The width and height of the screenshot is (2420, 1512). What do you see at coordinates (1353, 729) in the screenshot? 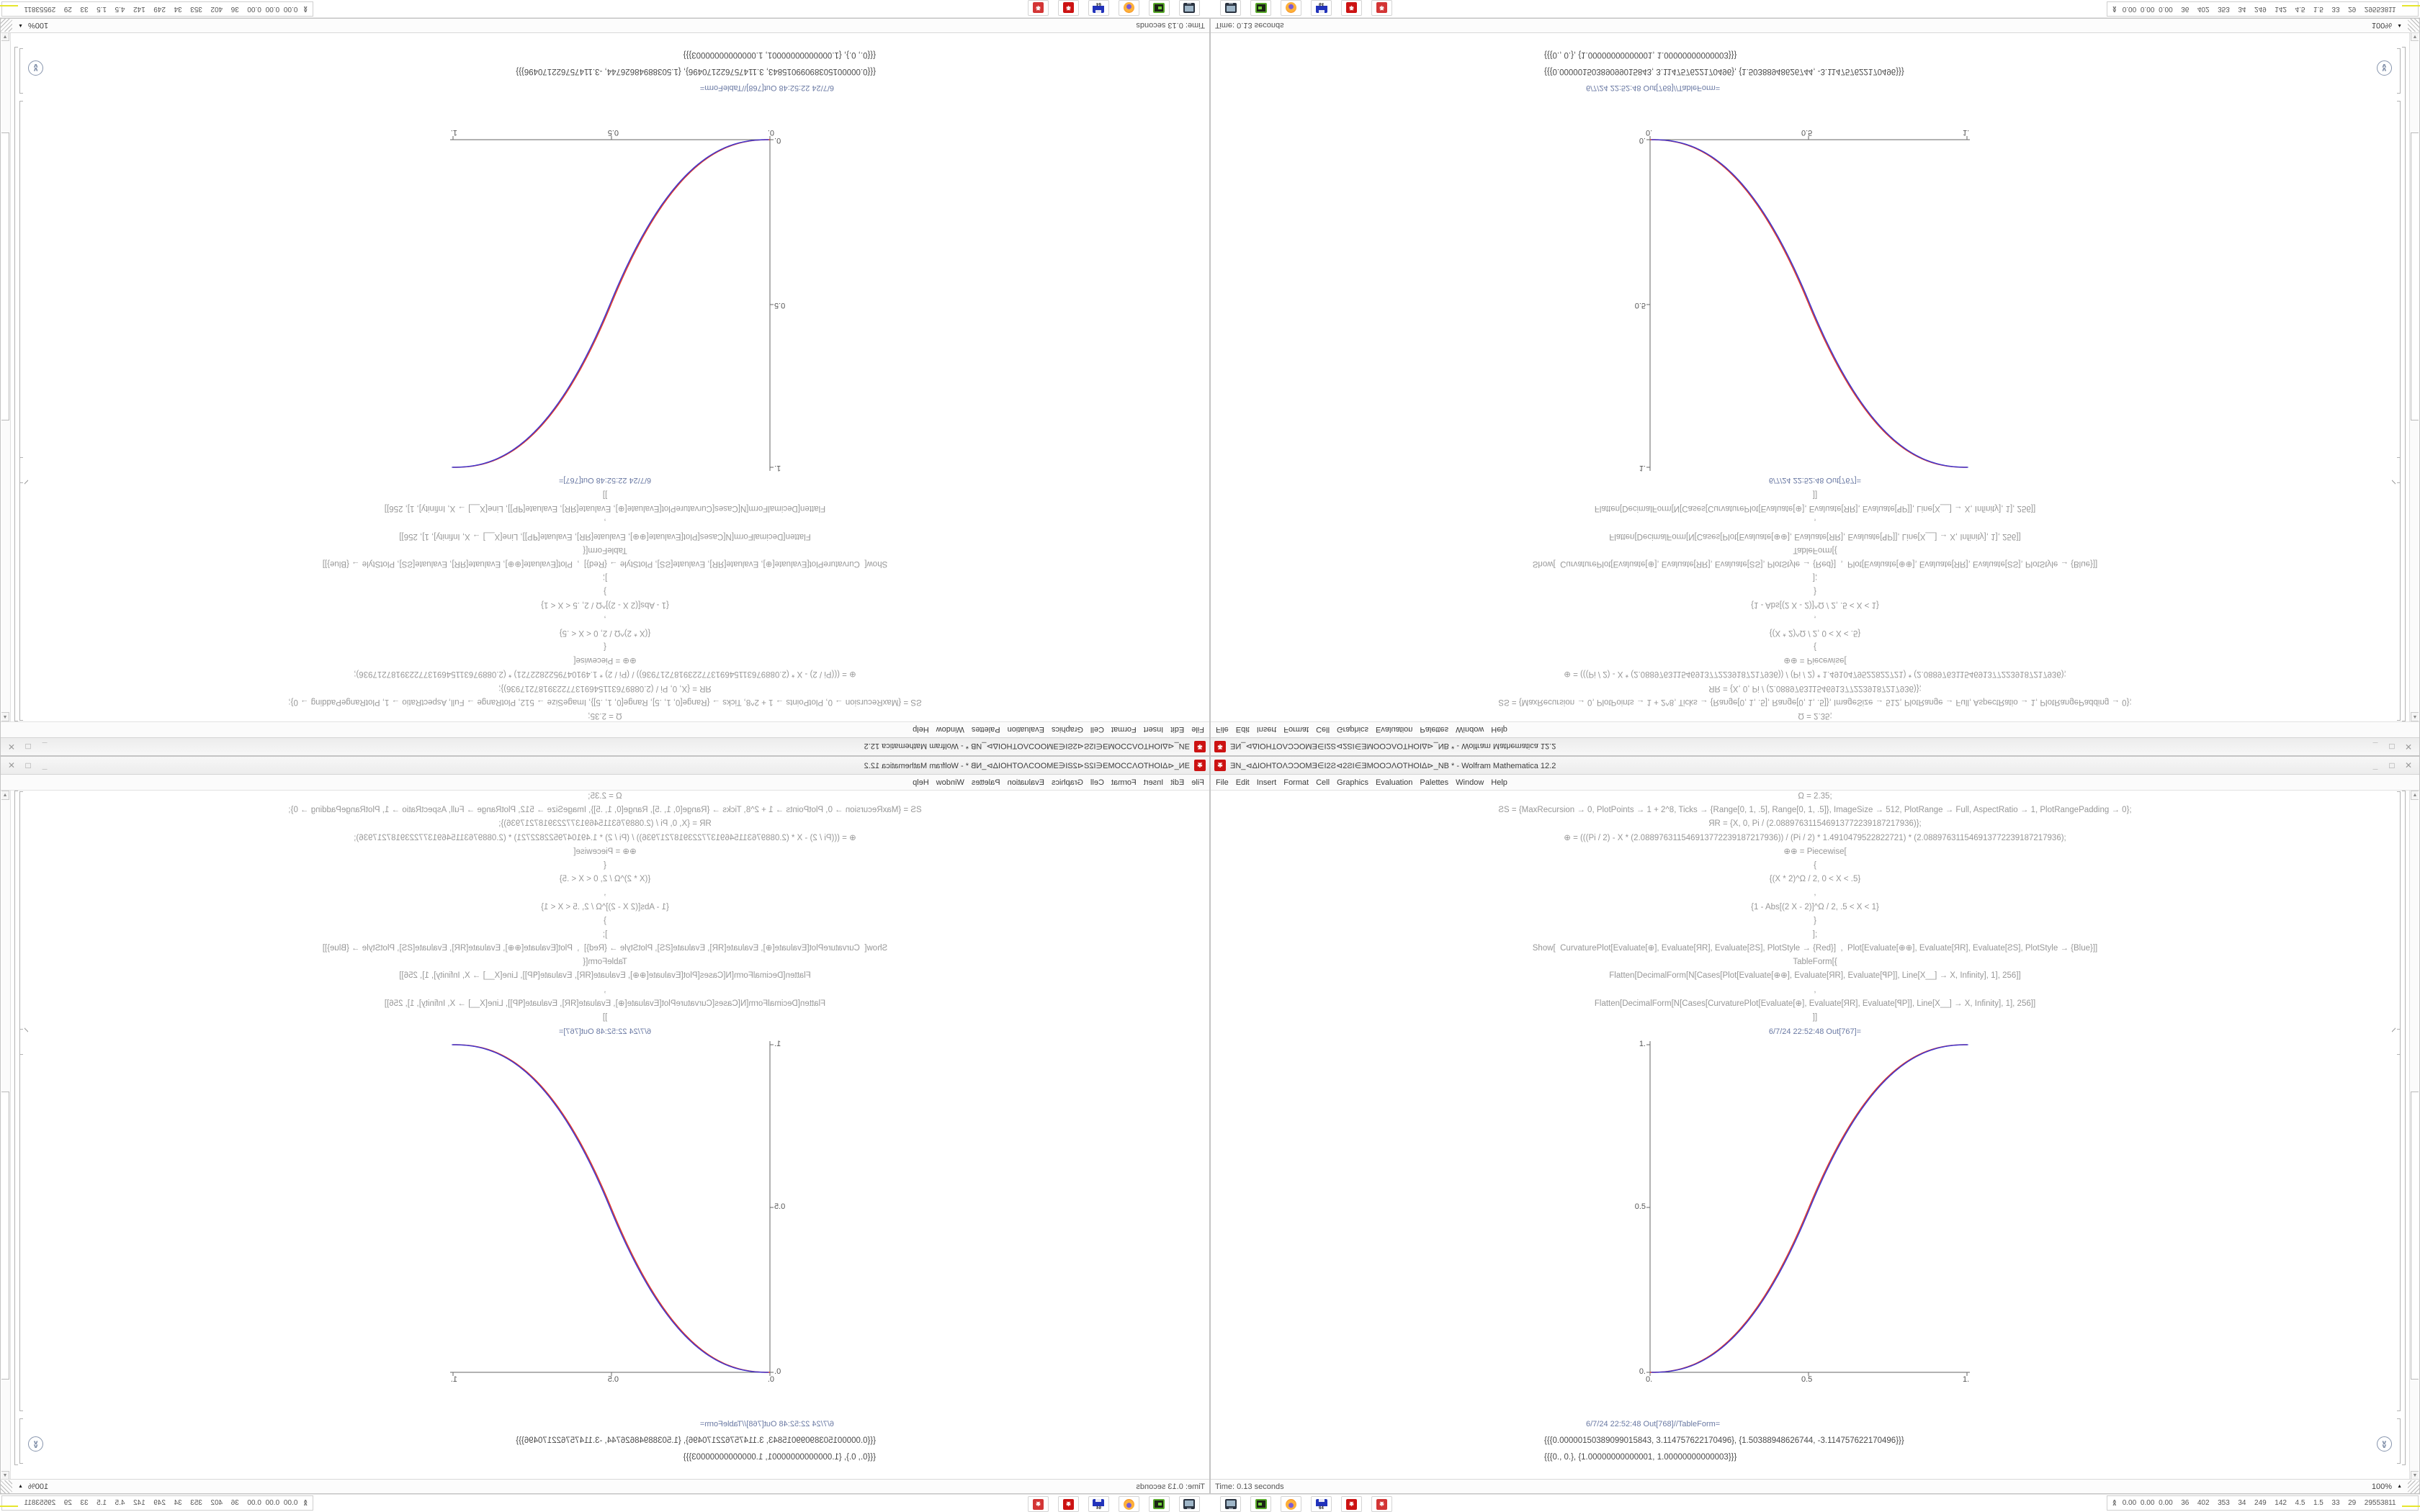
I see `menu-item: Graphics` at bounding box center [1353, 729].